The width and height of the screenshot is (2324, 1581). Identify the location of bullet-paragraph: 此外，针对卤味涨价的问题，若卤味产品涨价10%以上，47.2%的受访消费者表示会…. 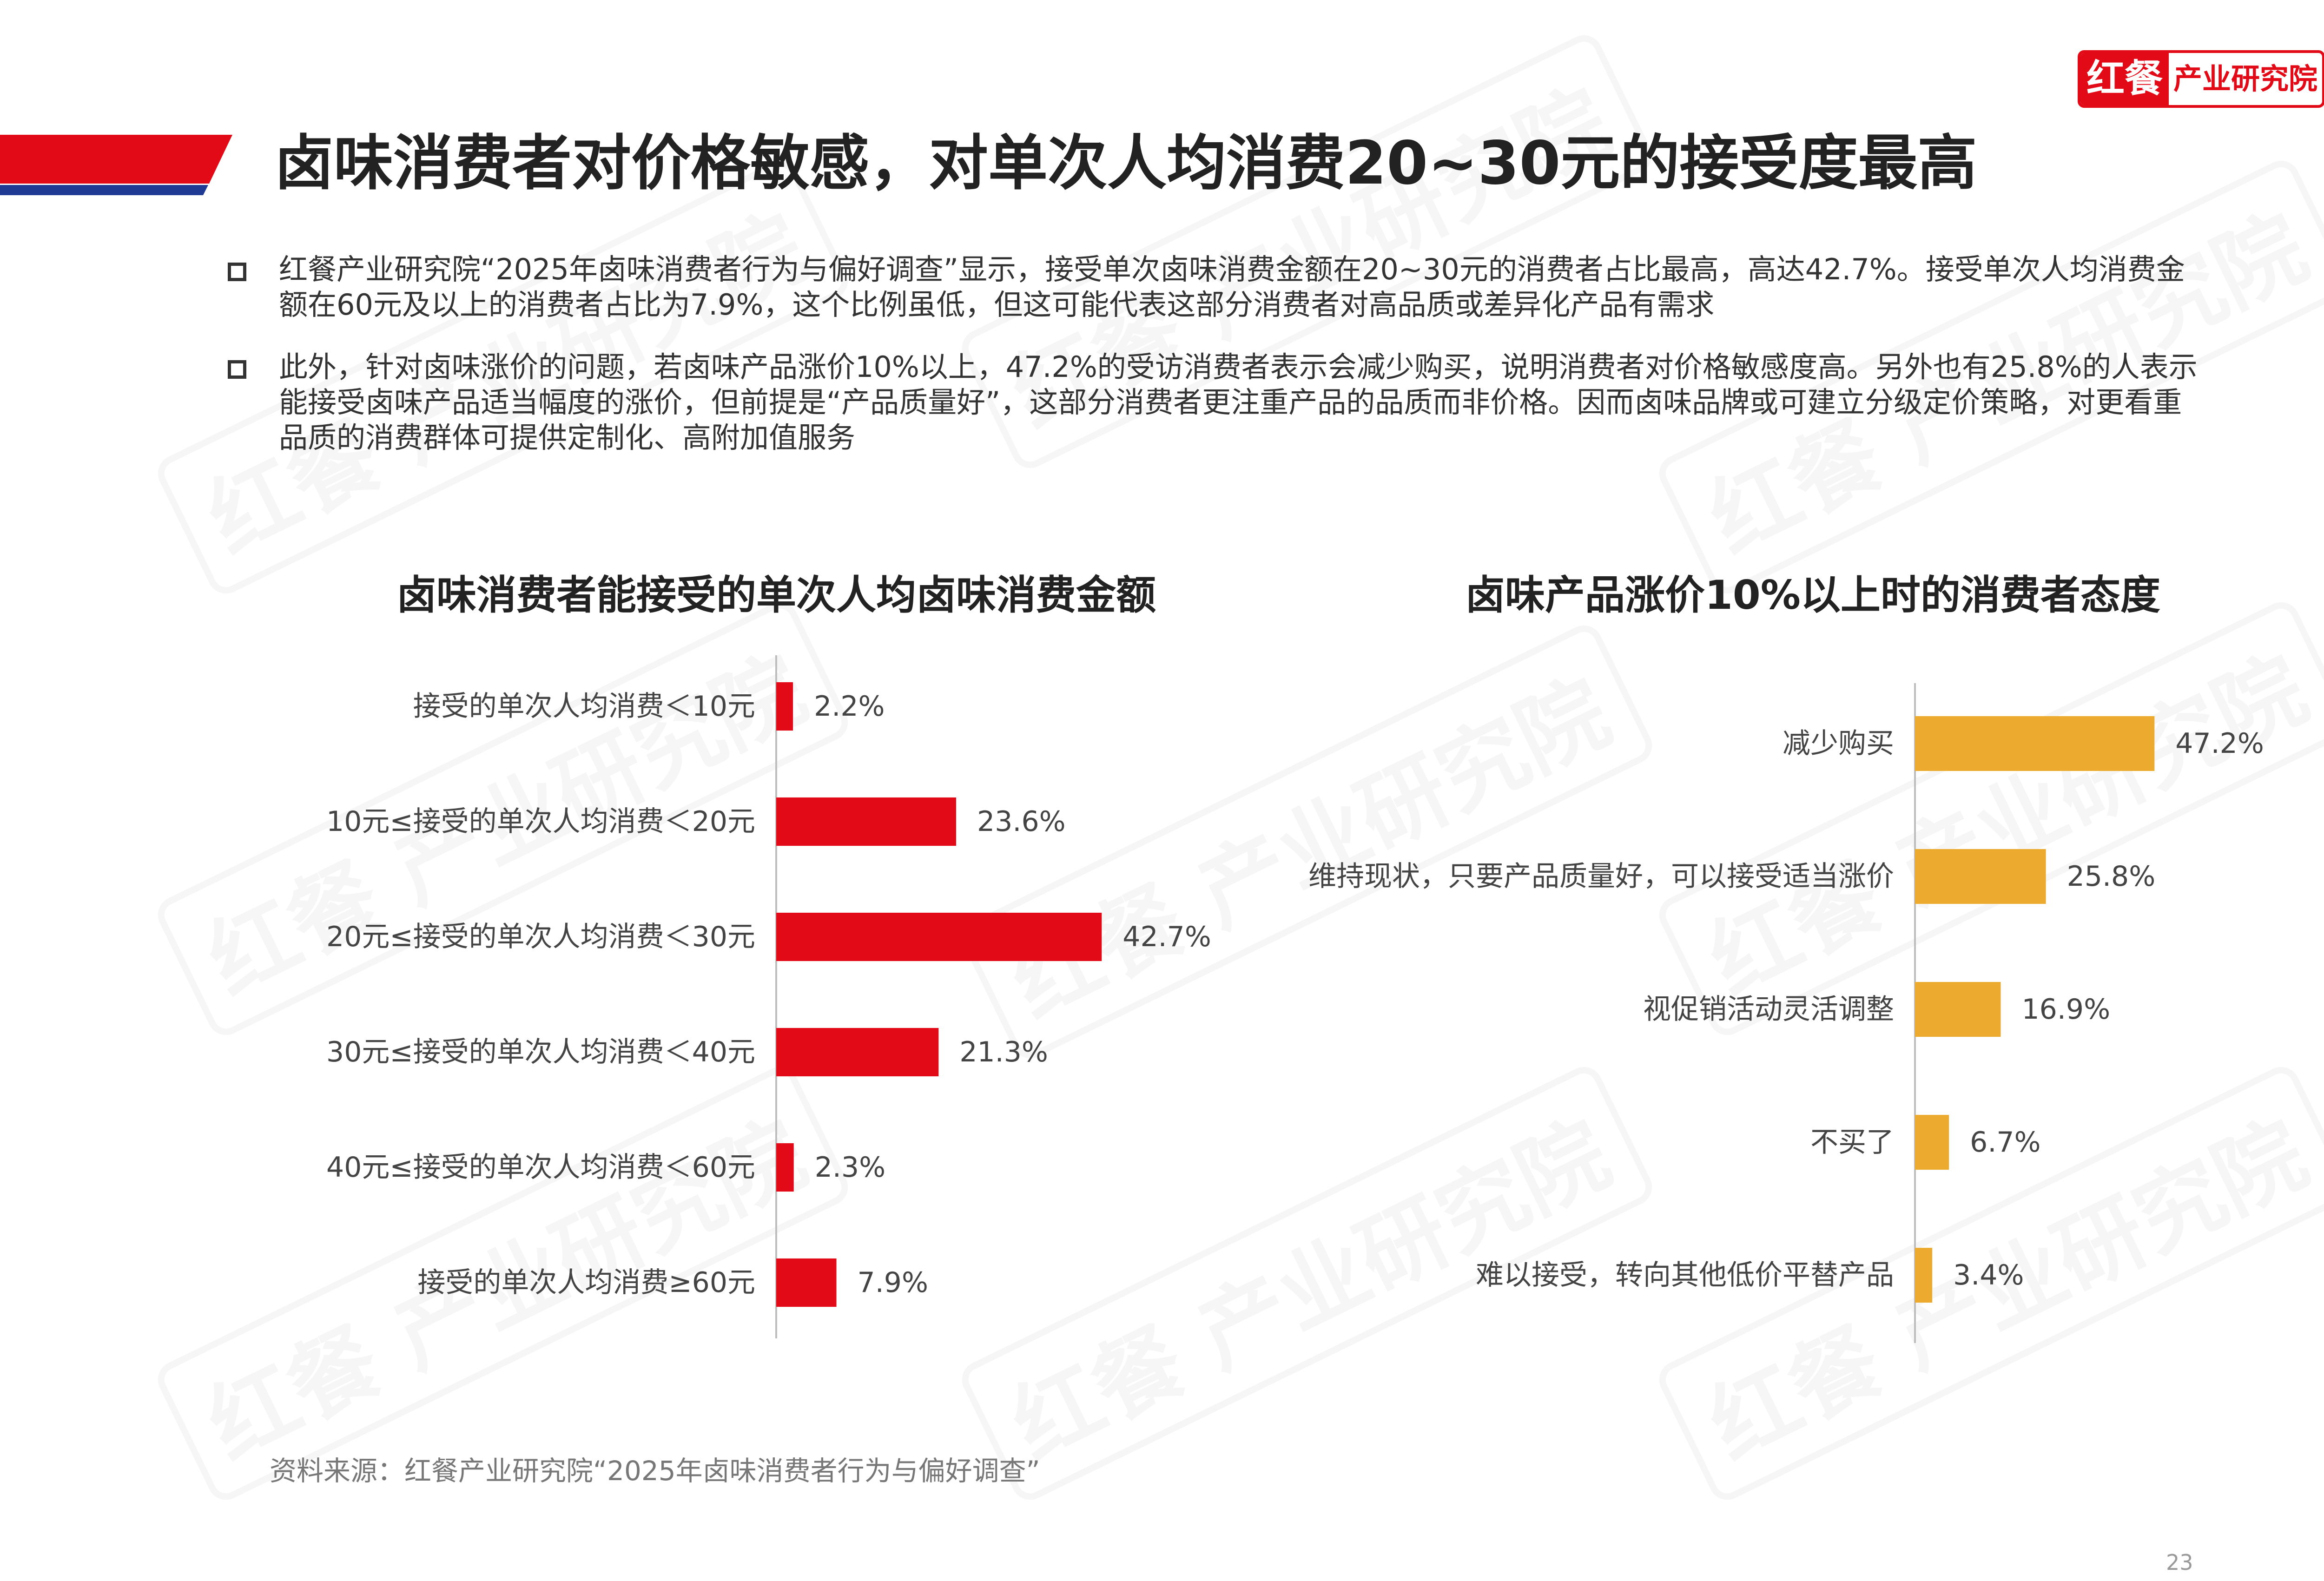
(1238, 402).